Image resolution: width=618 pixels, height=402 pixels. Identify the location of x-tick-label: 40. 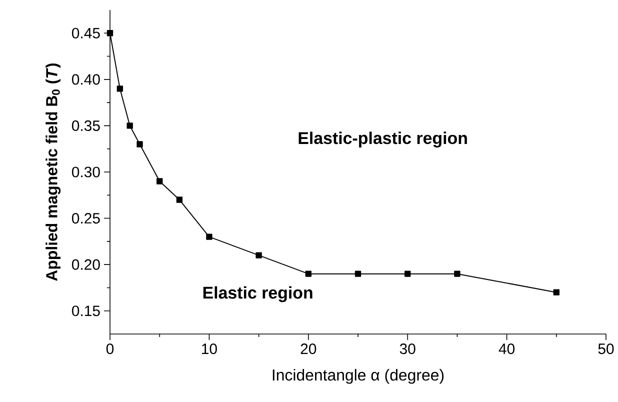
(506, 349).